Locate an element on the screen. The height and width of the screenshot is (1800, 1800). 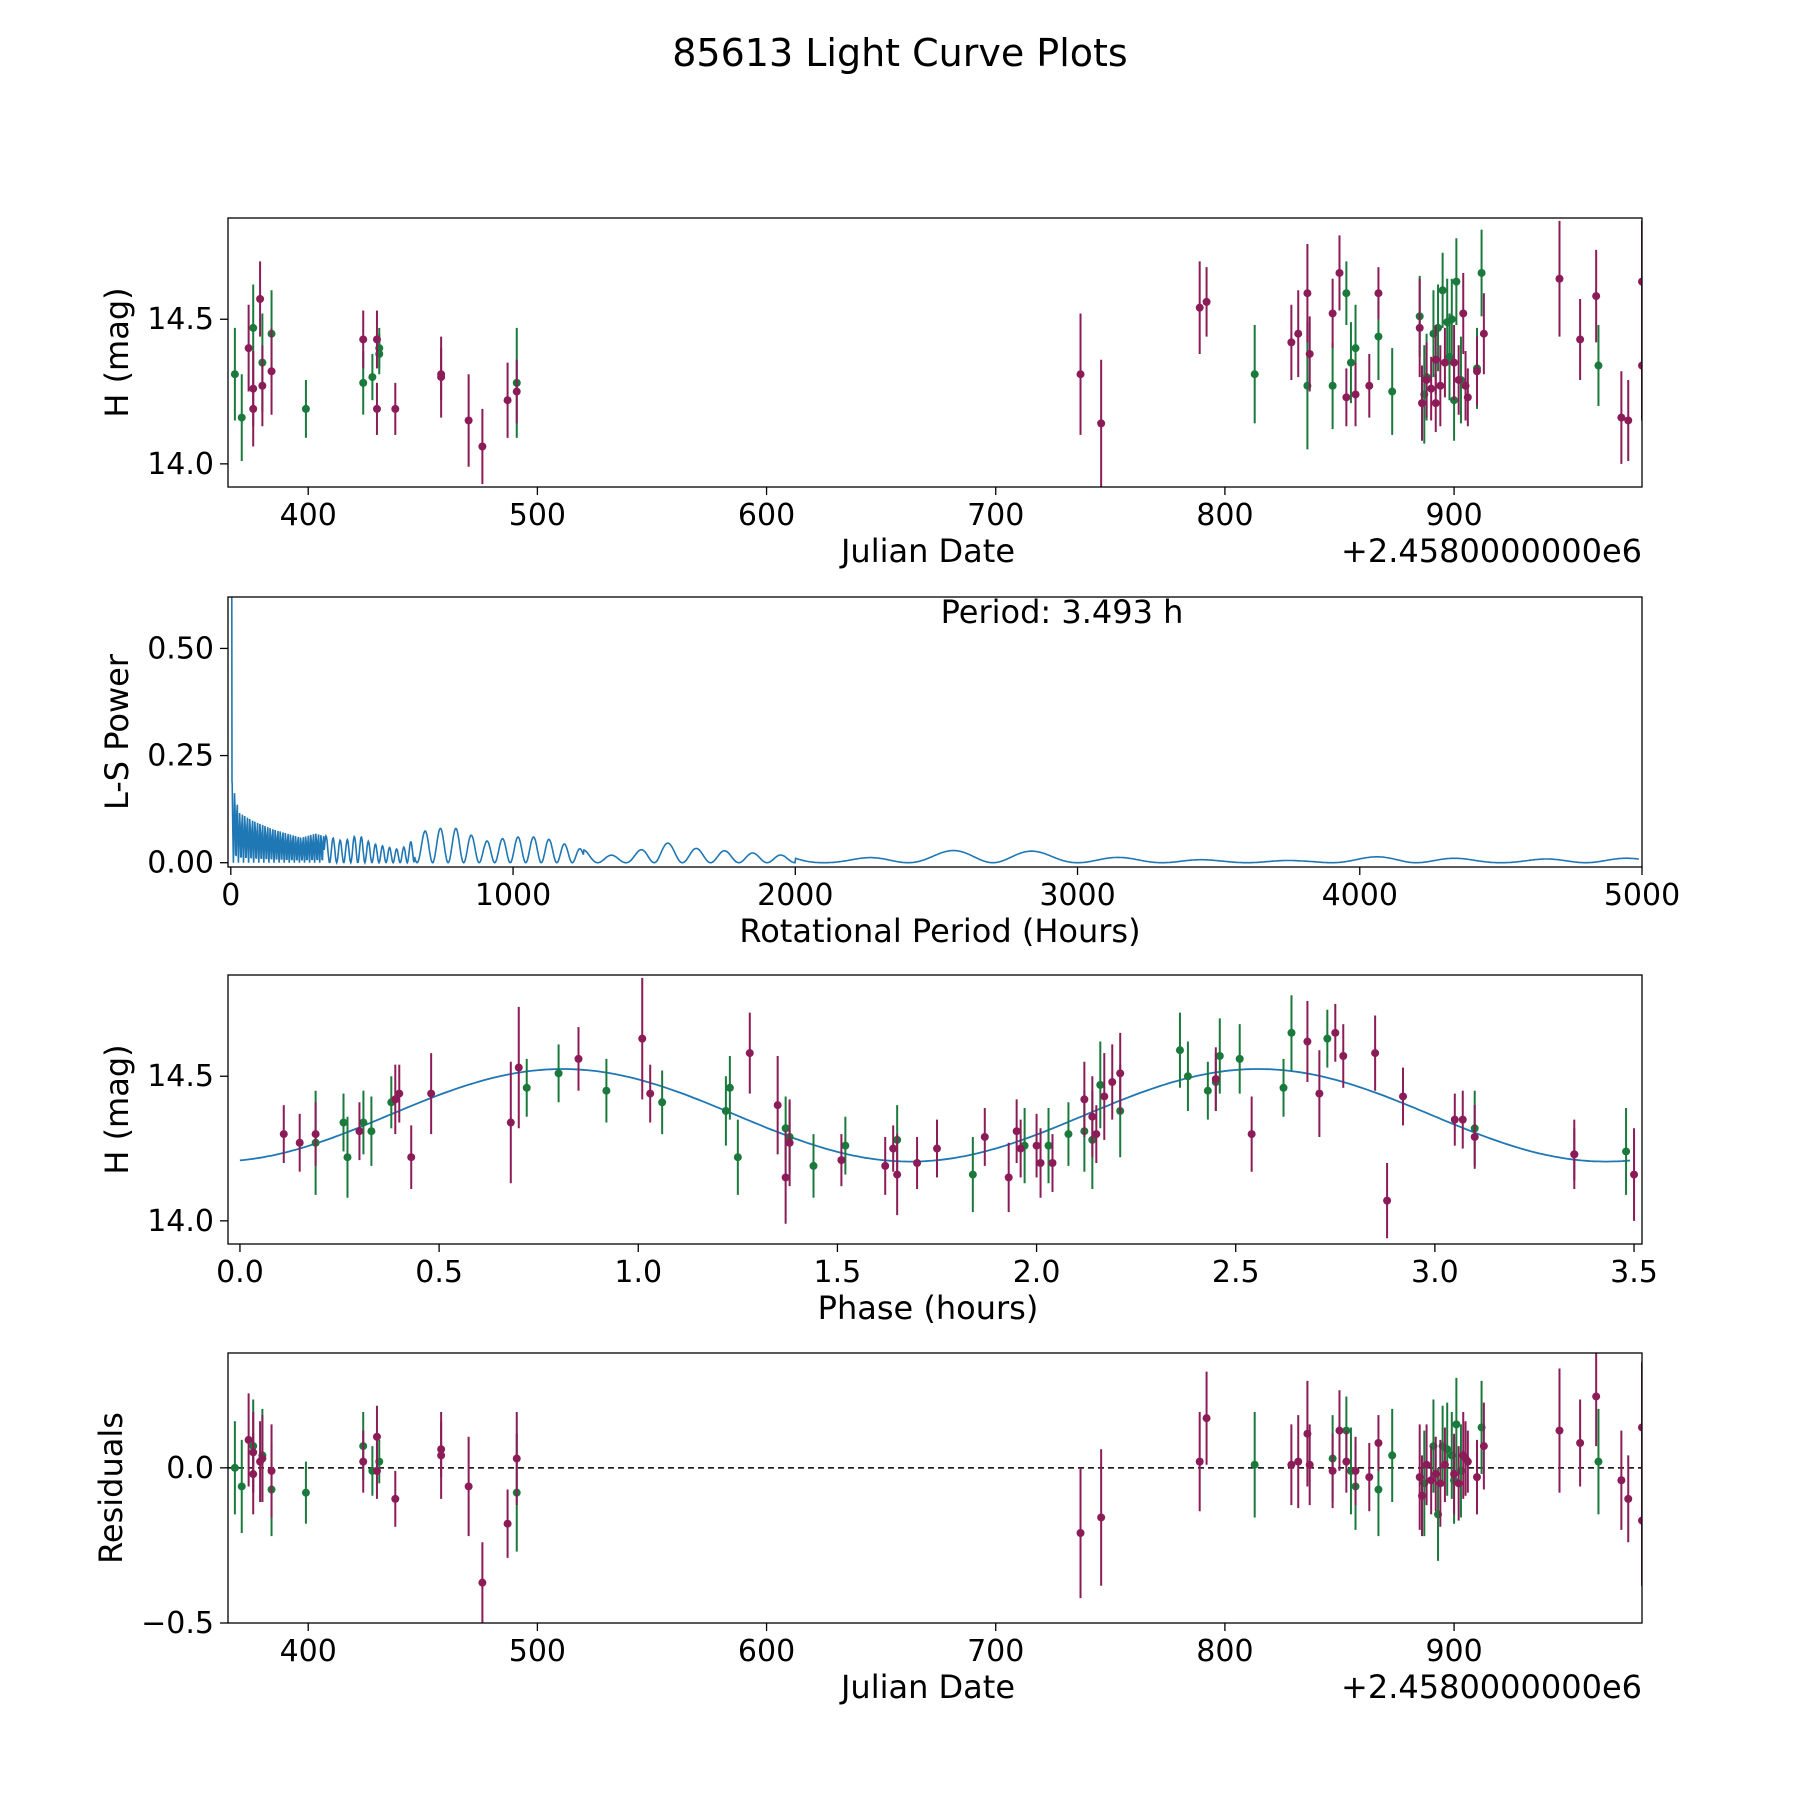
y-axis-label: L-S Power is located at coordinates (117, 731).